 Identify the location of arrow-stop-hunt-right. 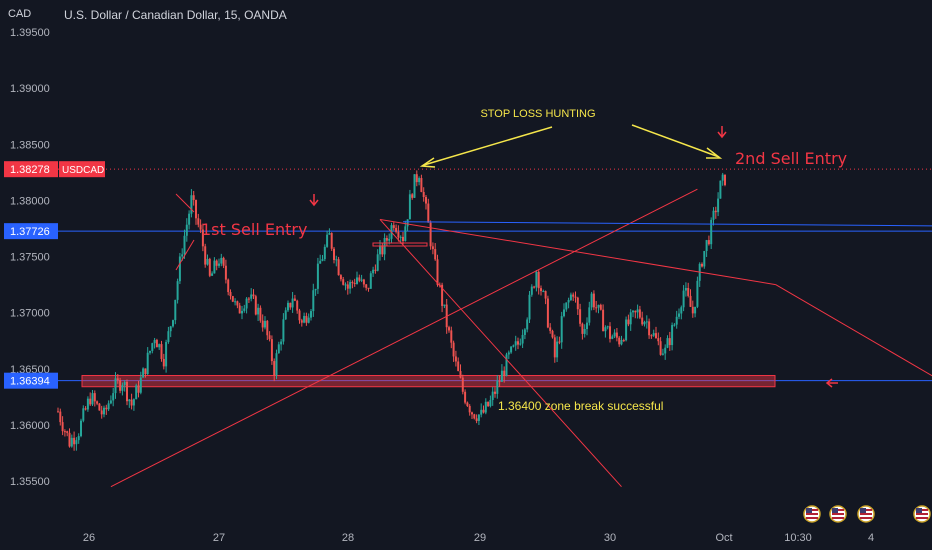
(675, 141).